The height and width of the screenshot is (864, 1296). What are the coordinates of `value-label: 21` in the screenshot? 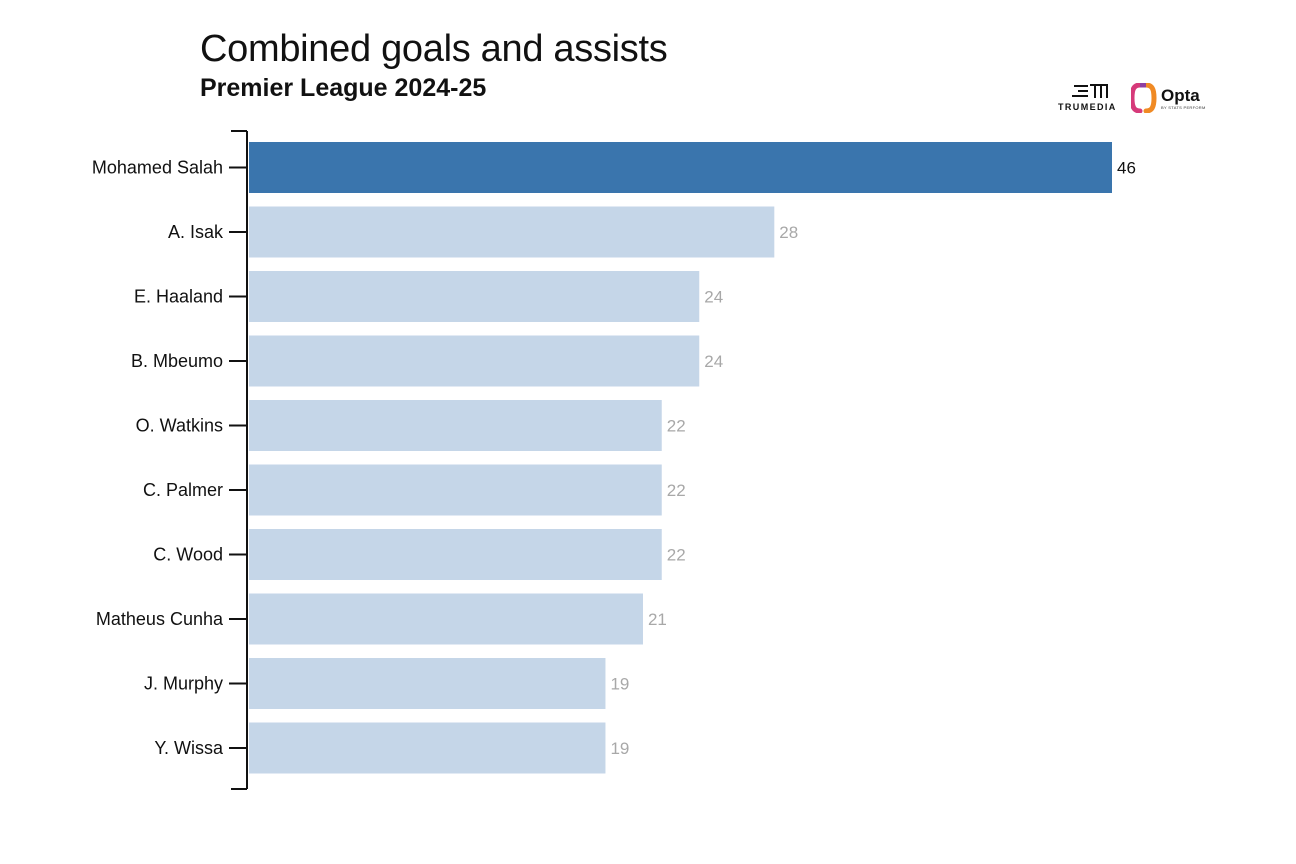 It's located at (657, 619).